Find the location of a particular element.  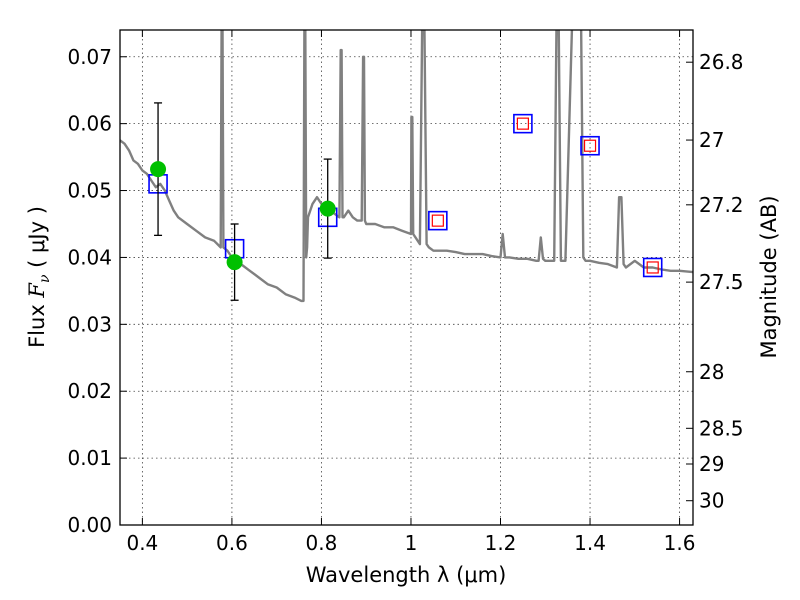

y2-axis-label: Magnitude (AB) is located at coordinates (769, 276).